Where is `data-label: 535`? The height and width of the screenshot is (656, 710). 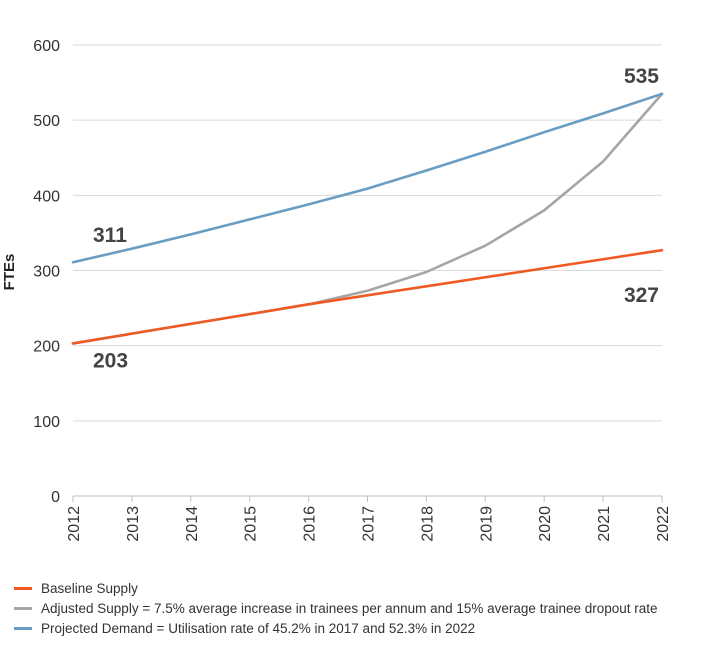
data-label: 535 is located at coordinates (641, 76).